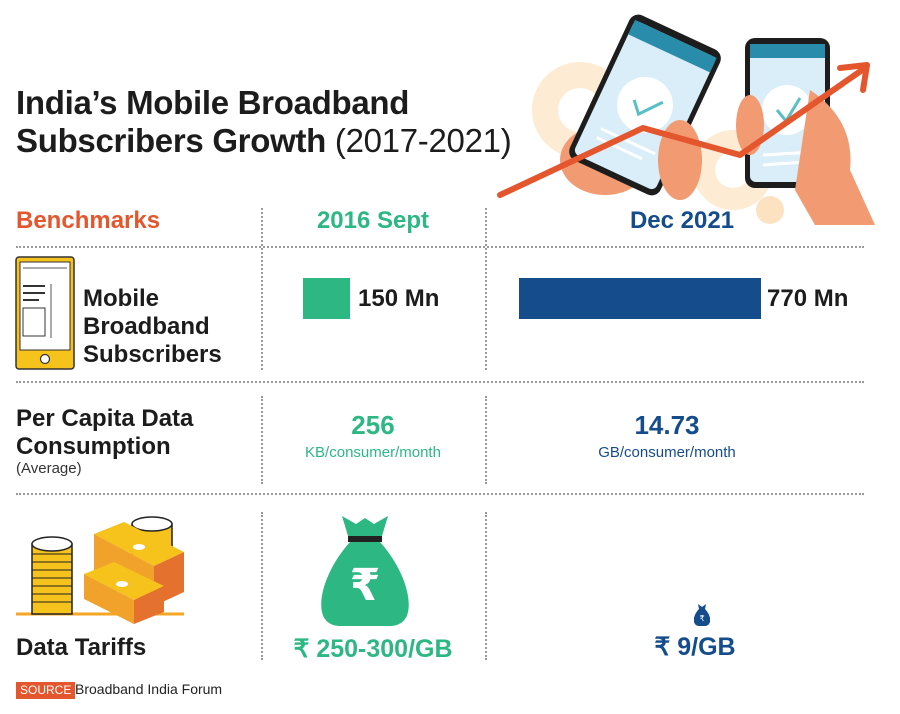 The image size is (900, 714). What do you see at coordinates (682, 220) in the screenshot?
I see `header-dec-2021: Dec 2021` at bounding box center [682, 220].